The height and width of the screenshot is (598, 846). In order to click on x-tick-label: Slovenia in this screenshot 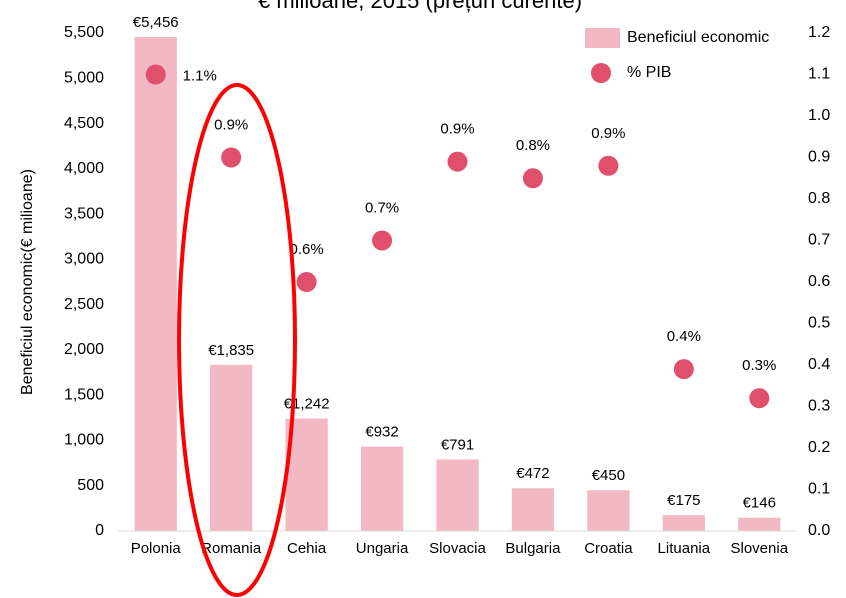, I will do `click(760, 548)`.